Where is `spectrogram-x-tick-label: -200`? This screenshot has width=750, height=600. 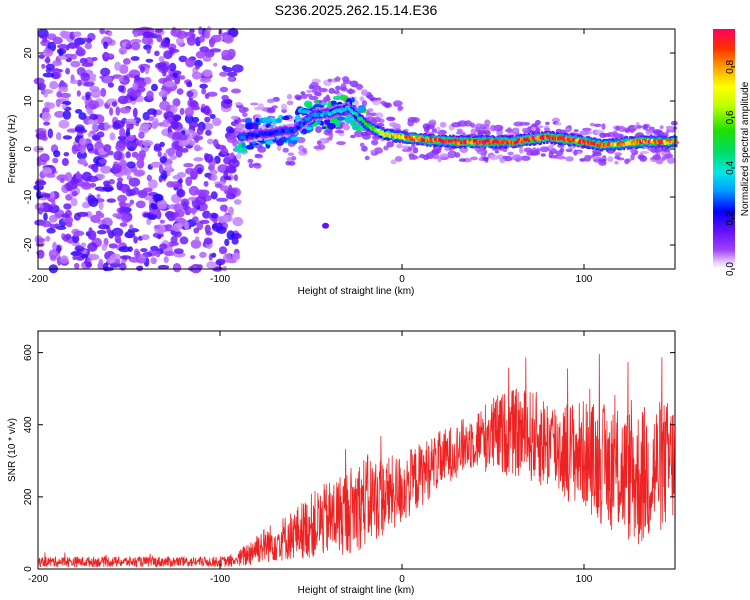
spectrogram-x-tick-label: -200 is located at coordinates (38, 279).